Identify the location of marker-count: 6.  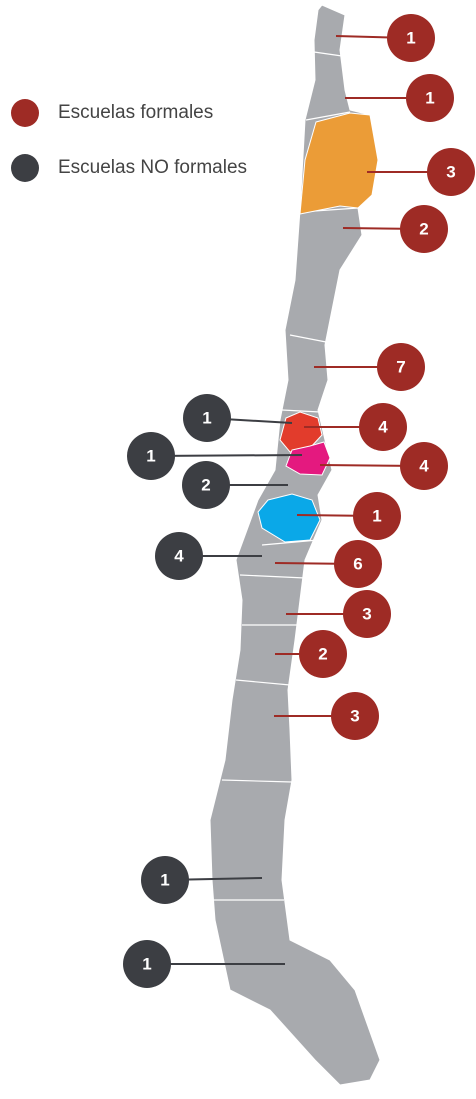
(357, 563).